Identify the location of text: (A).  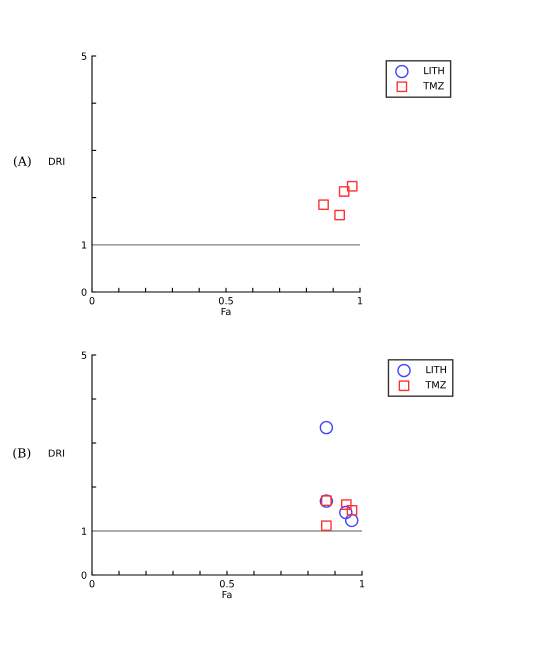
(22, 162).